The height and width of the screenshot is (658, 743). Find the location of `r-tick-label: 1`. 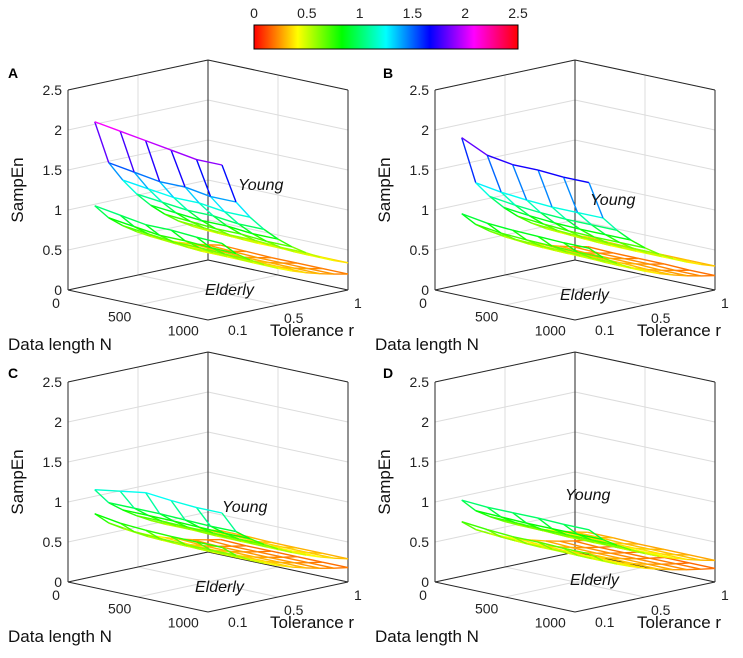

r-tick-label: 1 is located at coordinates (725, 303).